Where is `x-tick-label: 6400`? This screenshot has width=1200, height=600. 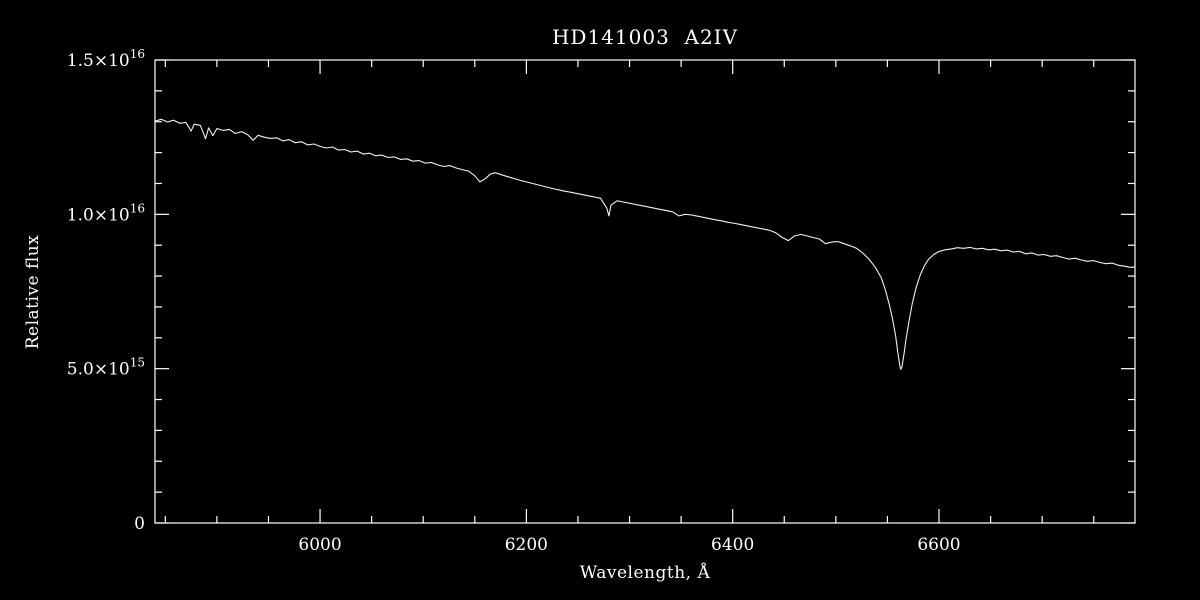
x-tick-label: 6400 is located at coordinates (732, 545).